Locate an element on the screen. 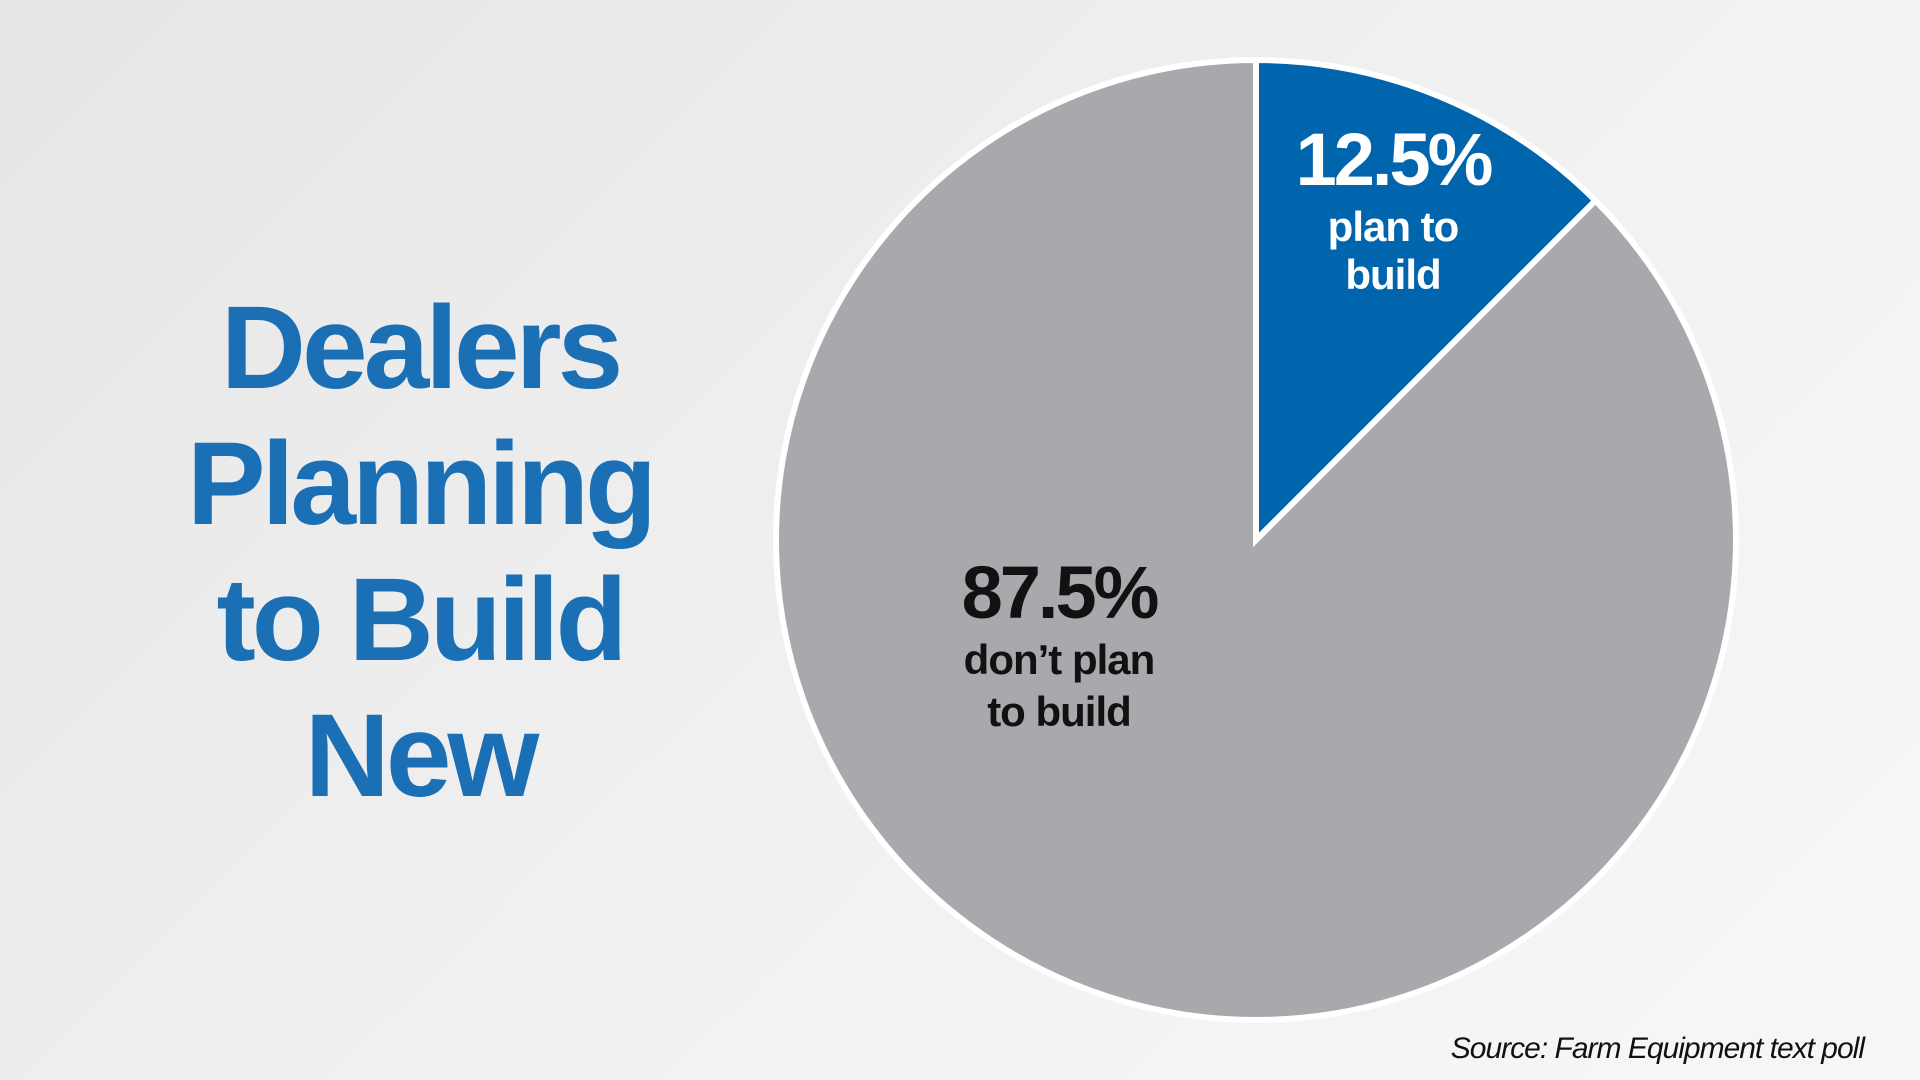 The width and height of the screenshot is (1920, 1080). slice-caption-2-line-1: don’t plan is located at coordinates (1059, 659).